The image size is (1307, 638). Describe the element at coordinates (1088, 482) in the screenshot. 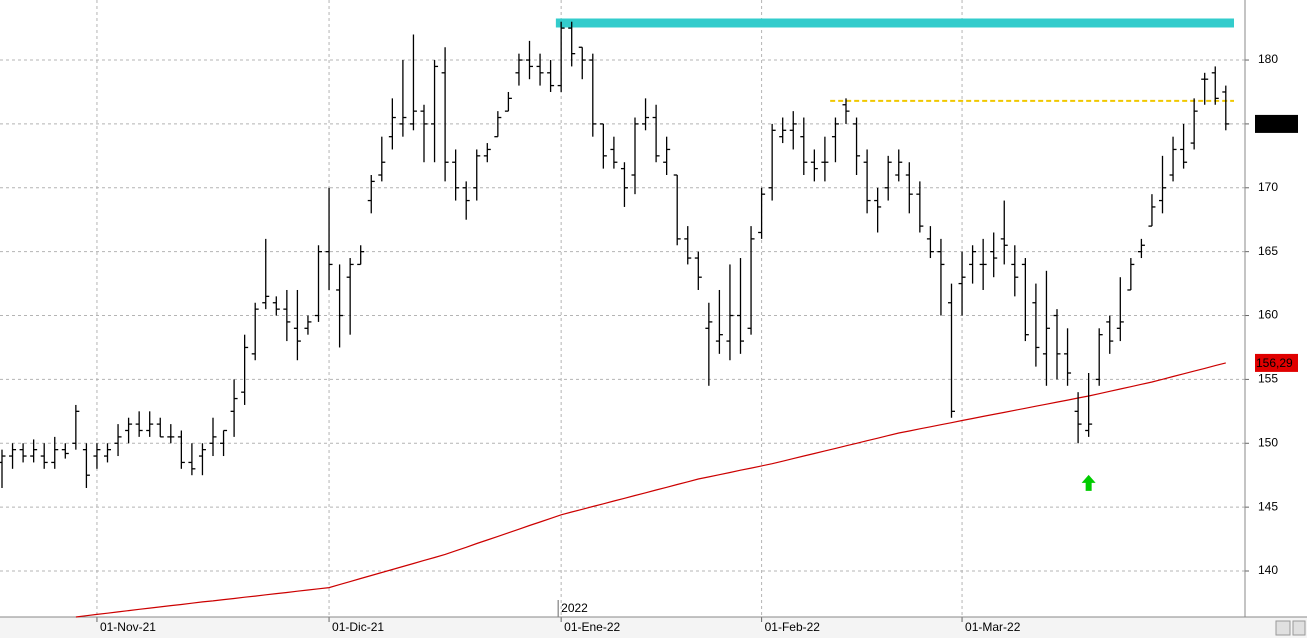

I see `signal-arrow` at that location.